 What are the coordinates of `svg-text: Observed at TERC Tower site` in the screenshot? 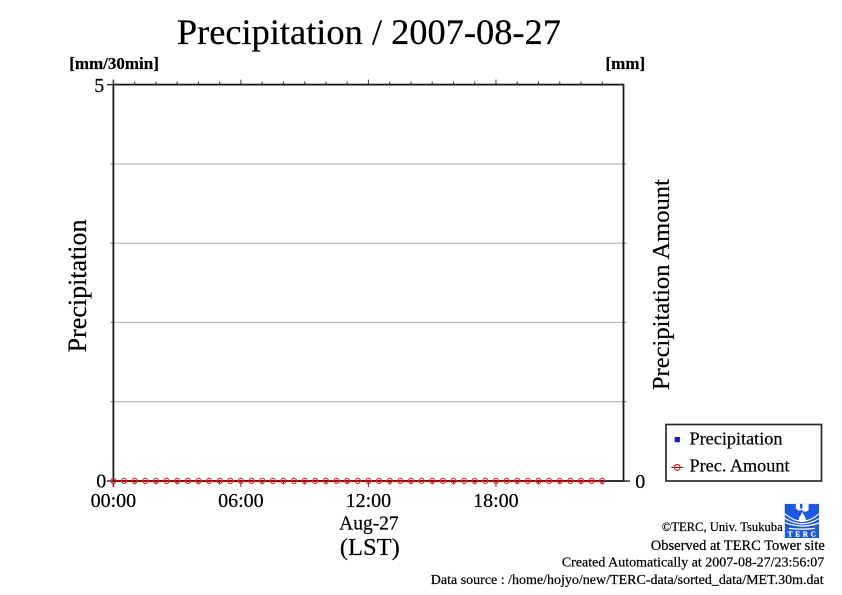 It's located at (738, 546).